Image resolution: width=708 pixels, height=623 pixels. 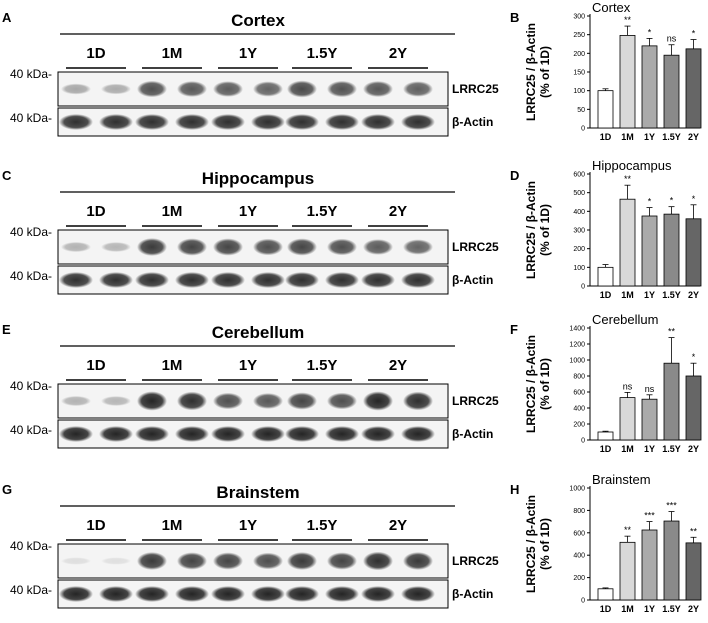 What do you see at coordinates (258, 20) in the screenshot?
I see `blot-title: Cortex` at bounding box center [258, 20].